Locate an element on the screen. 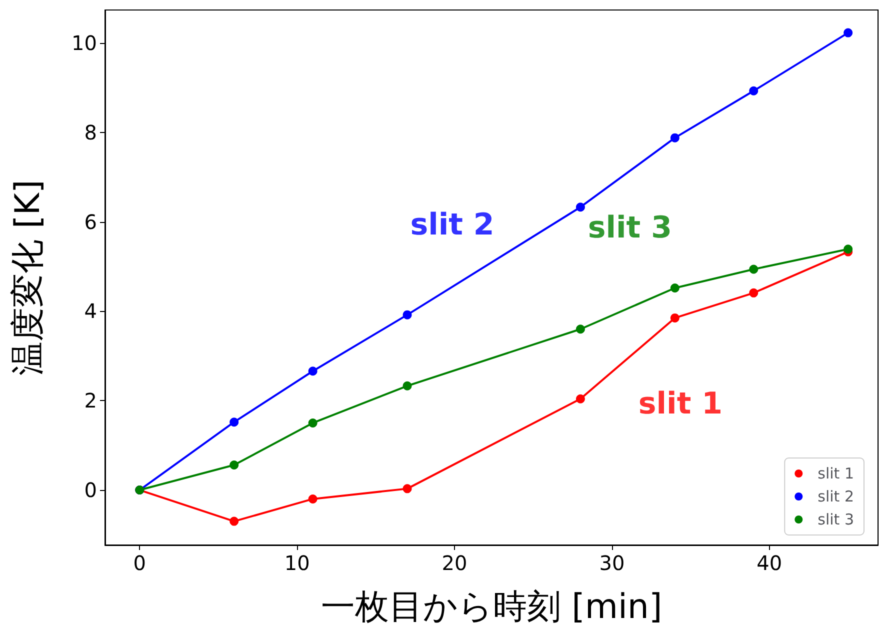 This screenshot has height=630, width=879. x-axis-title: 一枚目から時刻 [min] is located at coordinates (491, 607).